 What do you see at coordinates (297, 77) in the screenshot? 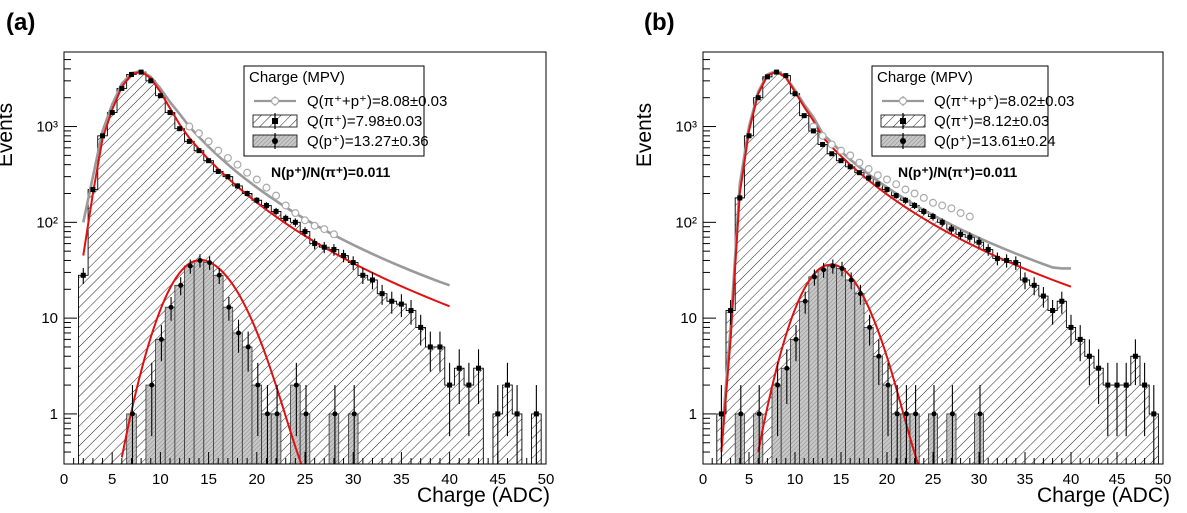
I see `legend-title: Charge (MPV)` at bounding box center [297, 77].